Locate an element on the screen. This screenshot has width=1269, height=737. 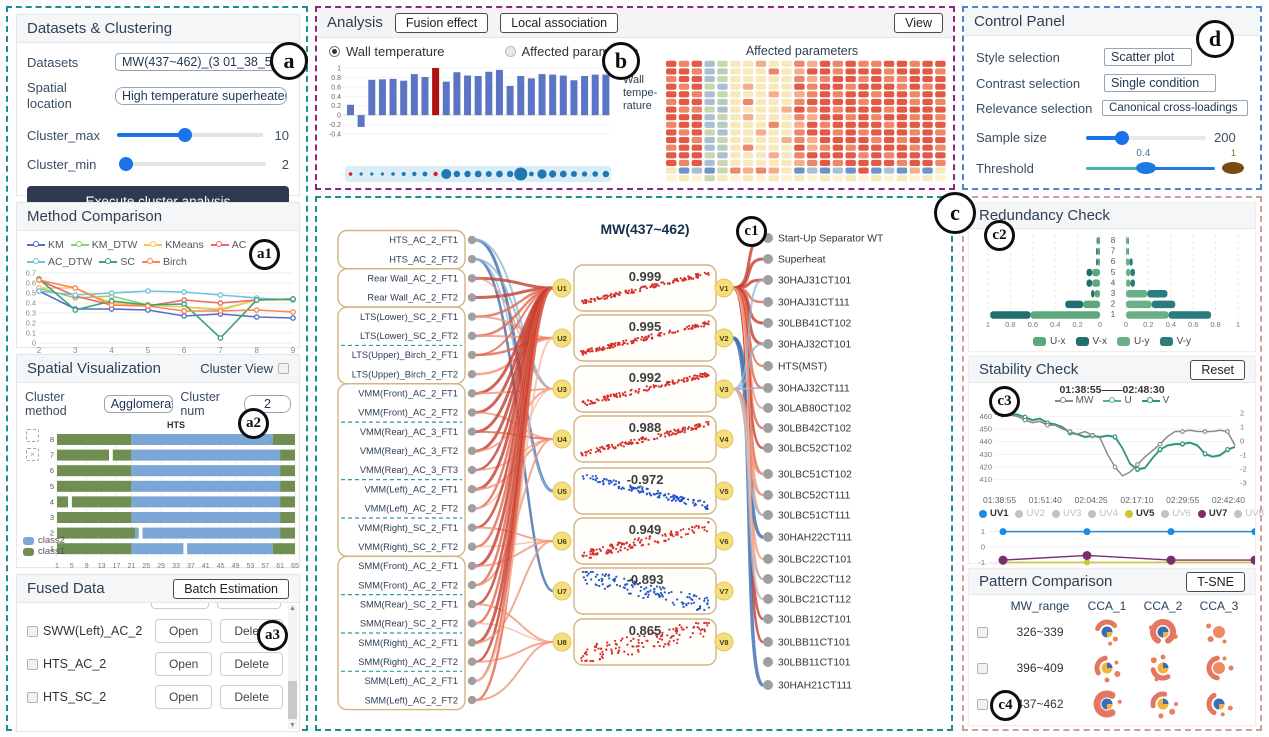
contrast-selection-select: Single condition is located at coordinates (1160, 83).